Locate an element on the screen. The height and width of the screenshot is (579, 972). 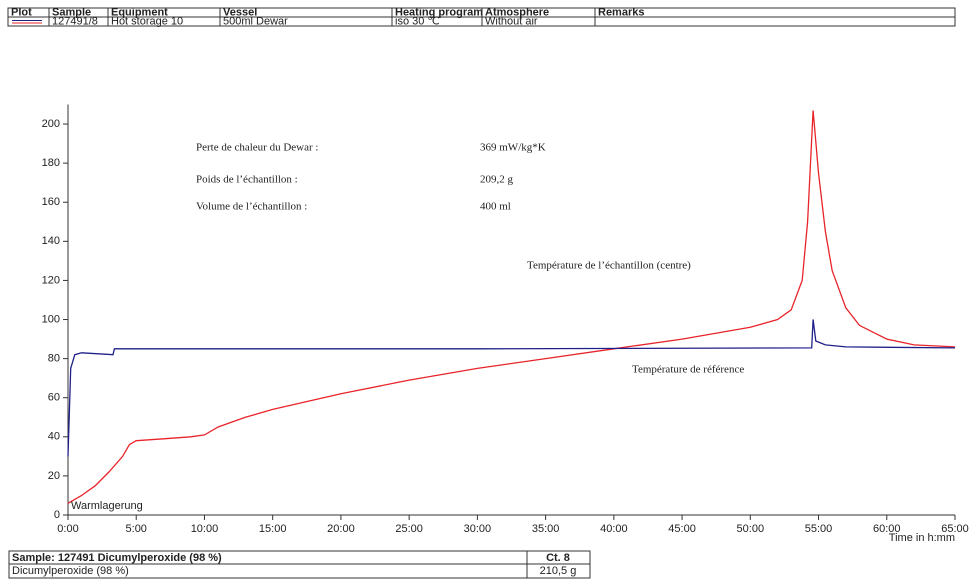
sample-cell: Dicumylperoxide (98 %) is located at coordinates (70, 571).